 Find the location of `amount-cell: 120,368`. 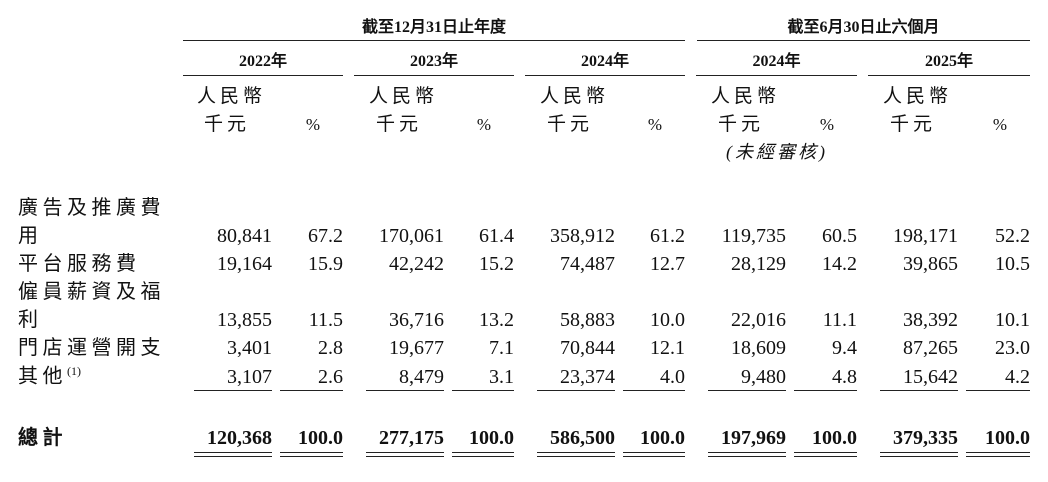

amount-cell: 120,368 is located at coordinates (239, 438).